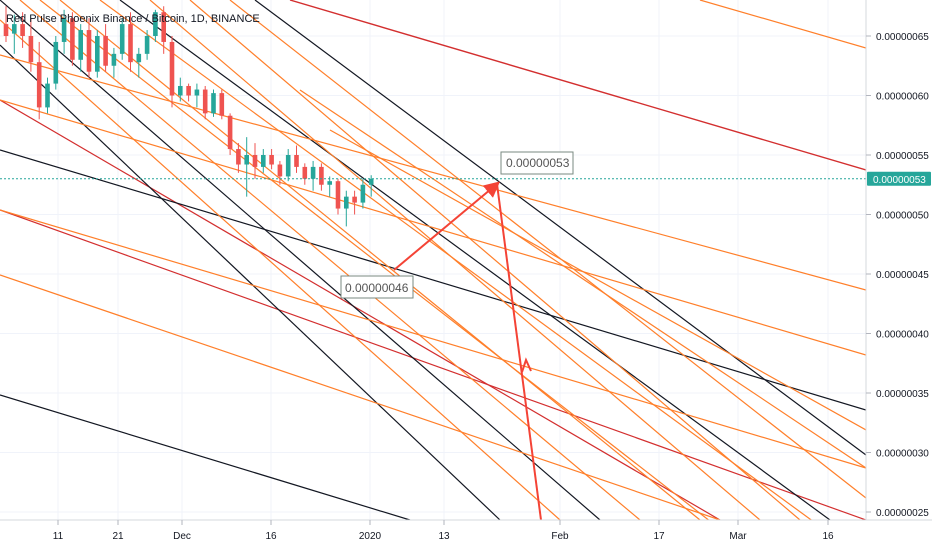 This screenshot has width=932, height=550. I want to click on trendline, so click(205, 457).